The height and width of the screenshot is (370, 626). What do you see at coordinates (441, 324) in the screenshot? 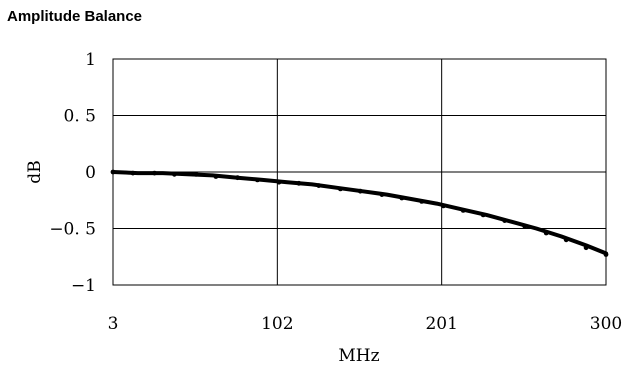
I see `x-tick-label: 201` at bounding box center [441, 324].